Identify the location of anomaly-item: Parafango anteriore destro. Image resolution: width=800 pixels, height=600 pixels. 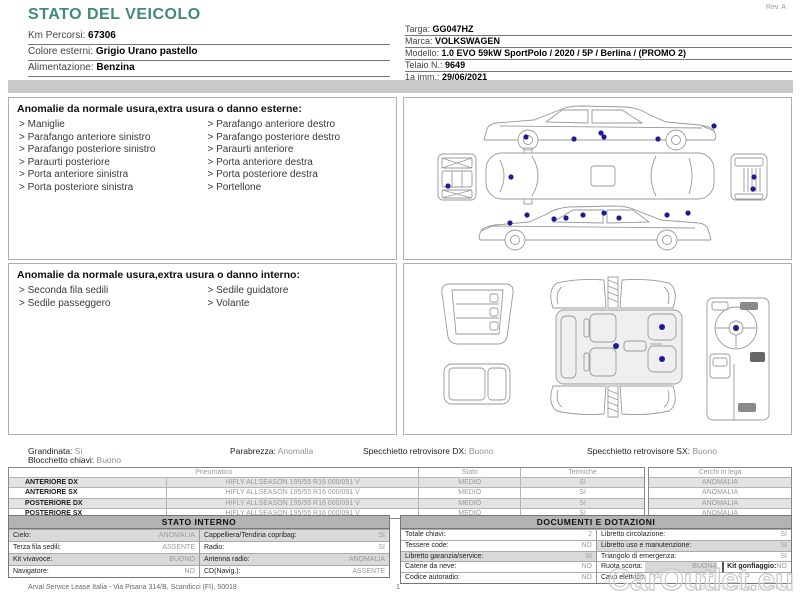
(302, 125).